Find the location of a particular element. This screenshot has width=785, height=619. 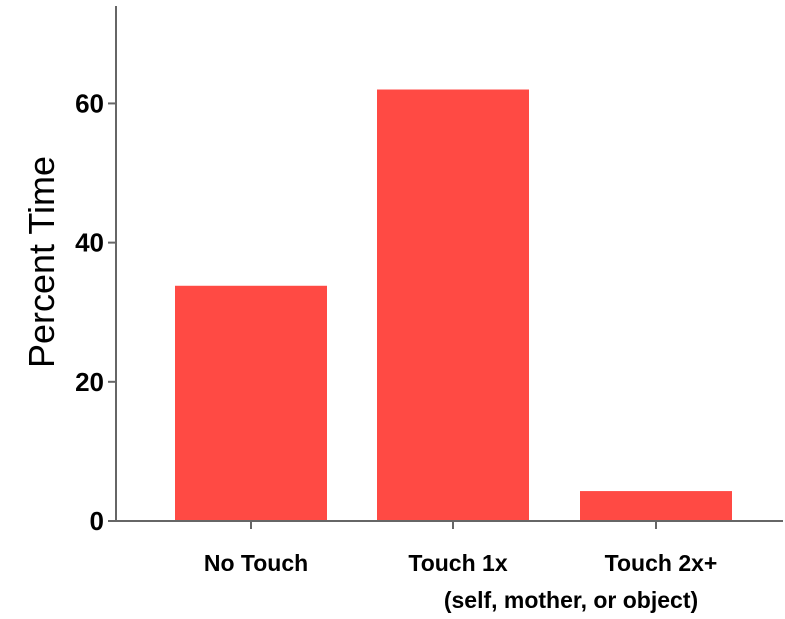

y-tick-label-60: 60 is located at coordinates (89, 103).